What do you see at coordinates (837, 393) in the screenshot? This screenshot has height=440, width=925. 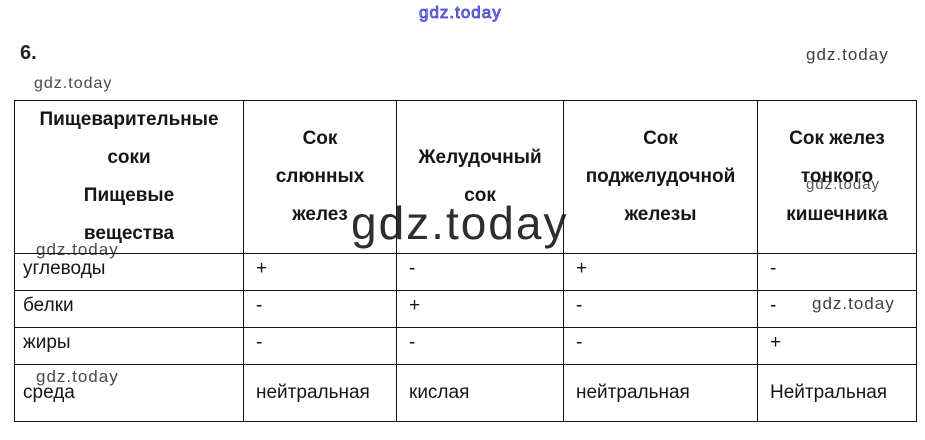 I see `table-cell: Нейтральная` at bounding box center [837, 393].